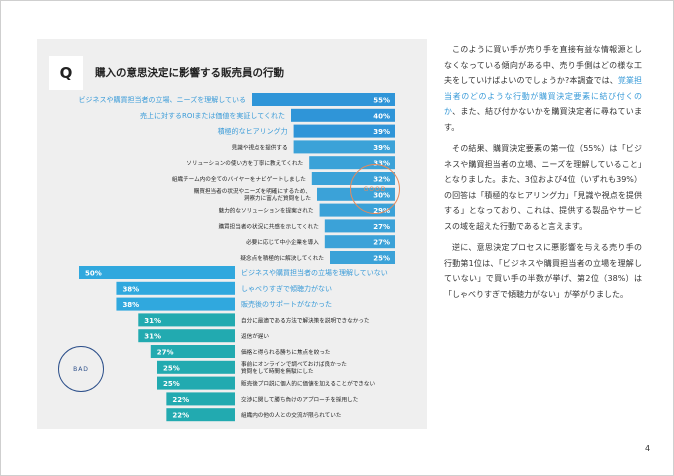  Describe the element at coordinates (286, 304) in the screenshot. I see `bad-category-label: 販売後のサポートがなかった` at that location.